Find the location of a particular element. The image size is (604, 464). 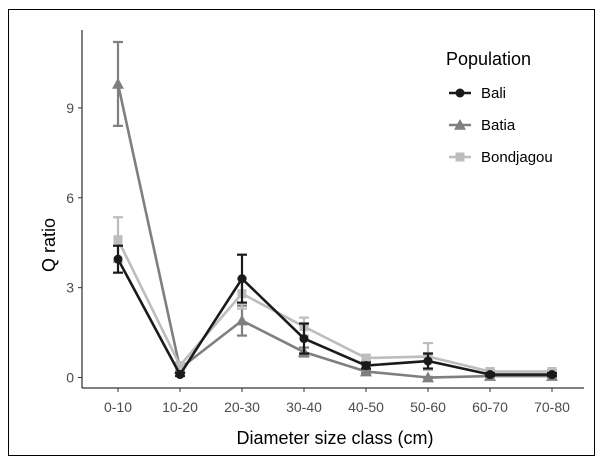

legend-label-bali: Bali is located at coordinates (493, 93).